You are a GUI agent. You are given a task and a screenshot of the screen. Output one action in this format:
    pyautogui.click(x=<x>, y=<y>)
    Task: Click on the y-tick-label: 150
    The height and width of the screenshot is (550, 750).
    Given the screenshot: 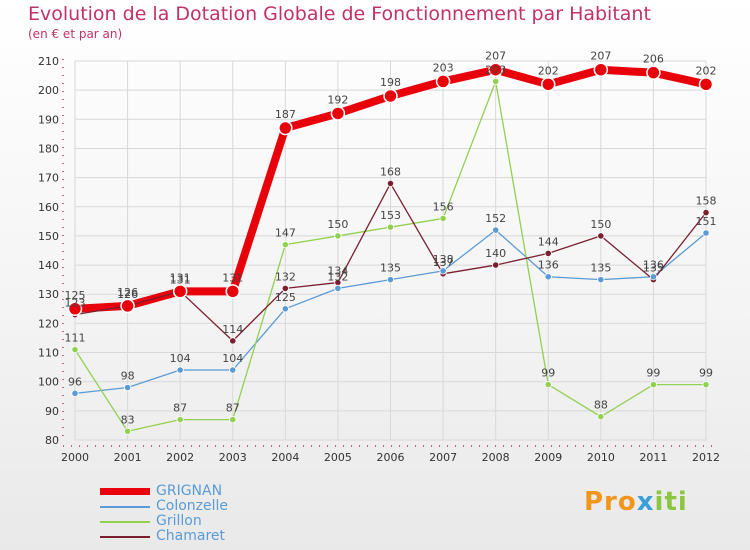 What is the action you would take?
    pyautogui.click(x=48, y=236)
    